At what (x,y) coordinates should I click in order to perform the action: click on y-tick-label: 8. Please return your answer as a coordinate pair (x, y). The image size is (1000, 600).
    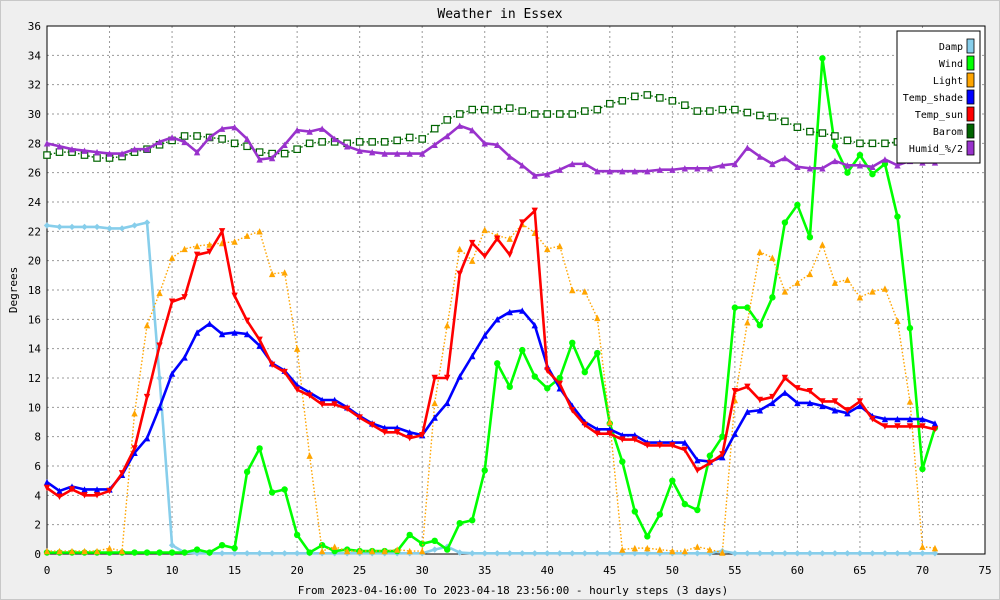
    Looking at the image, I should click on (37, 437).